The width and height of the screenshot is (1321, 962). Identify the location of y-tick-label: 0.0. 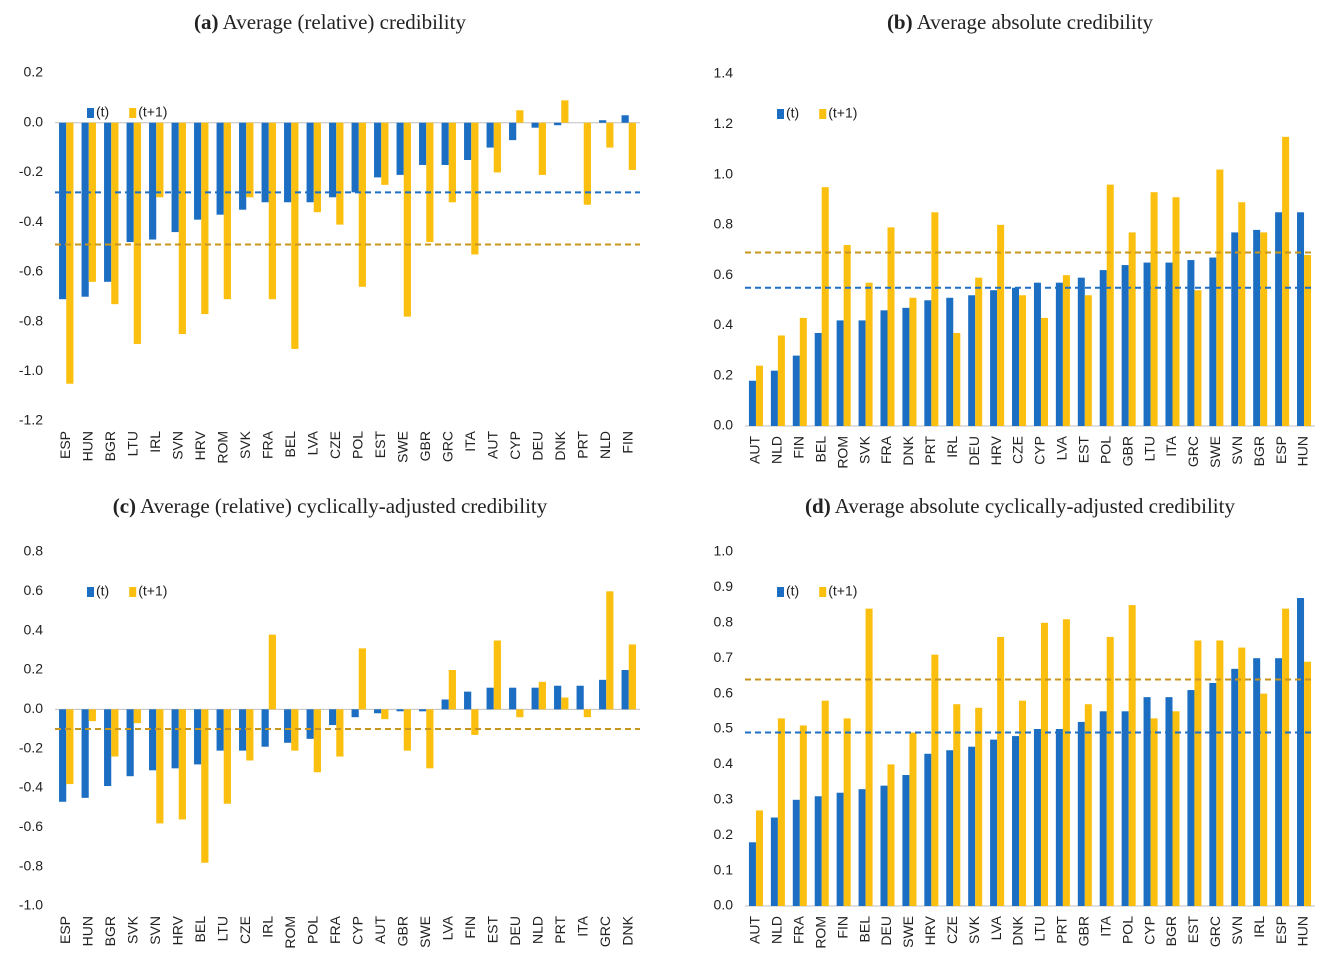
(34, 708).